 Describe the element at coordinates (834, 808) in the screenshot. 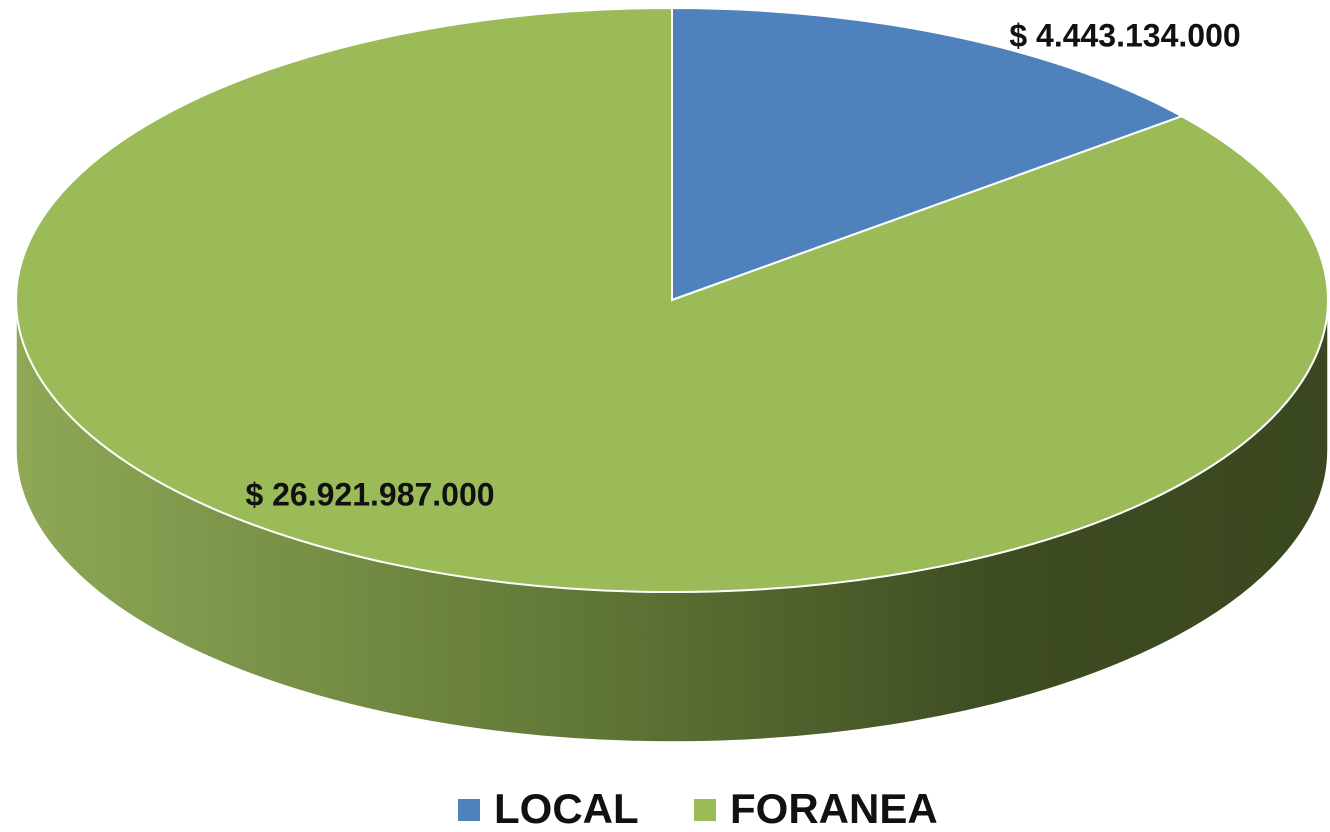

I see `legend-label: FORANEA` at that location.